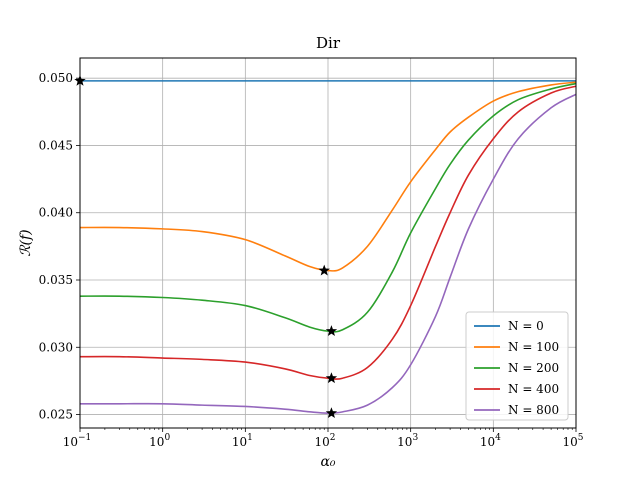 Image resolution: width=640 pixels, height=480 pixels. What do you see at coordinates (56, 213) in the screenshot?
I see `y-tick-label: 0.040` at bounding box center [56, 213].